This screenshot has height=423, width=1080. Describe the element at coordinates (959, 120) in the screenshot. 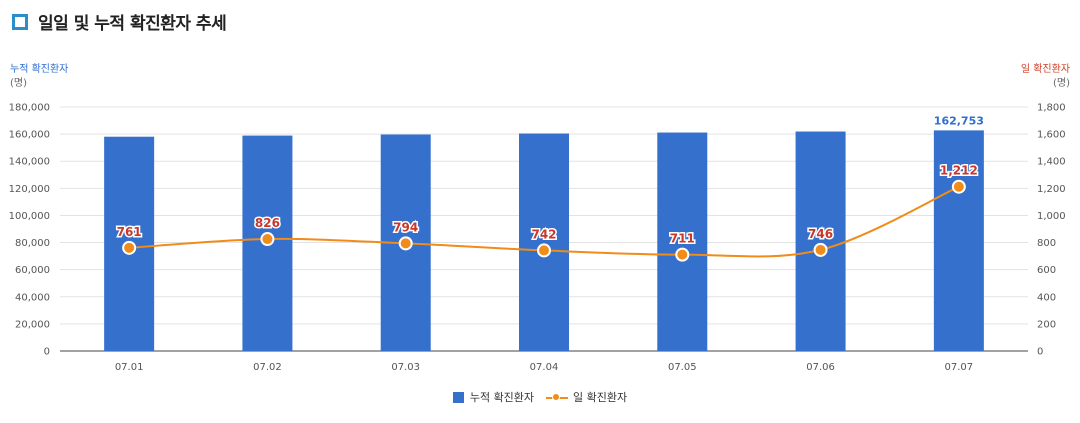

I see `bar-data-label: 162,753` at that location.